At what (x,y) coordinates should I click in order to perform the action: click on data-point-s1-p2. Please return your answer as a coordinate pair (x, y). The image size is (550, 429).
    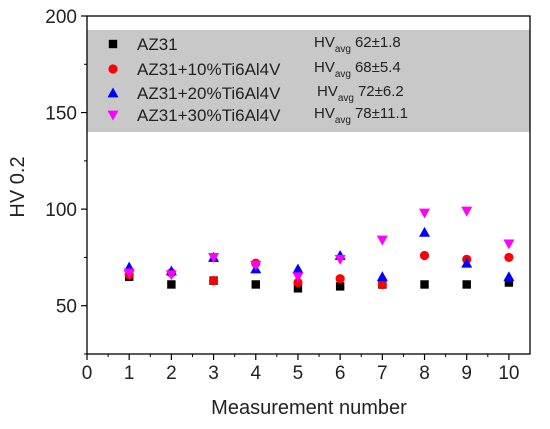
    Looking at the image, I should click on (171, 284).